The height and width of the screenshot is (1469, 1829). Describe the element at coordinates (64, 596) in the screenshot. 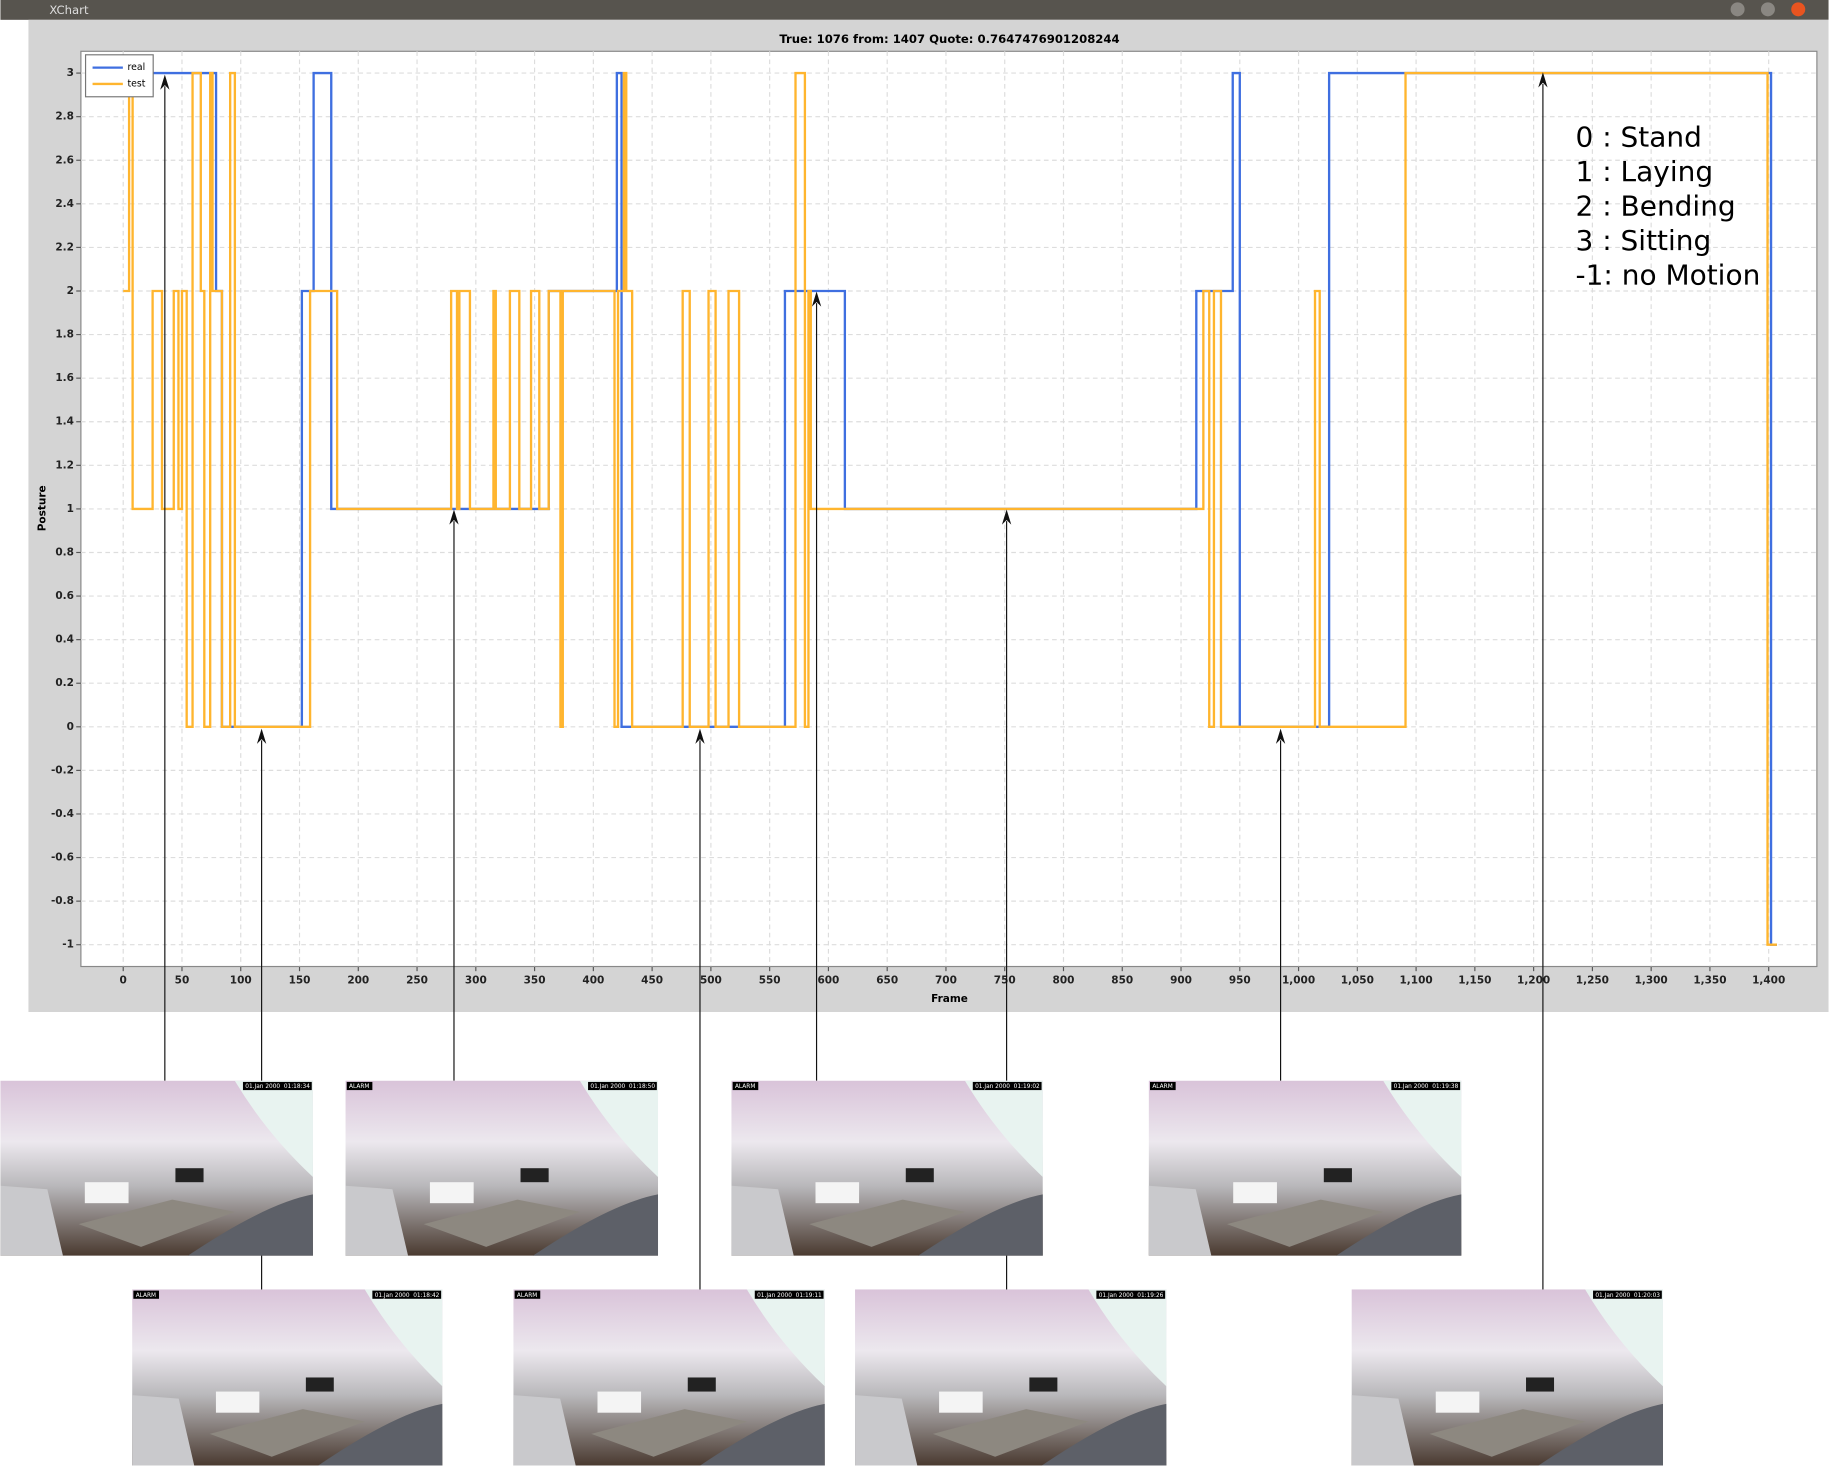

I see `y-tick-label: 0.6` at that location.